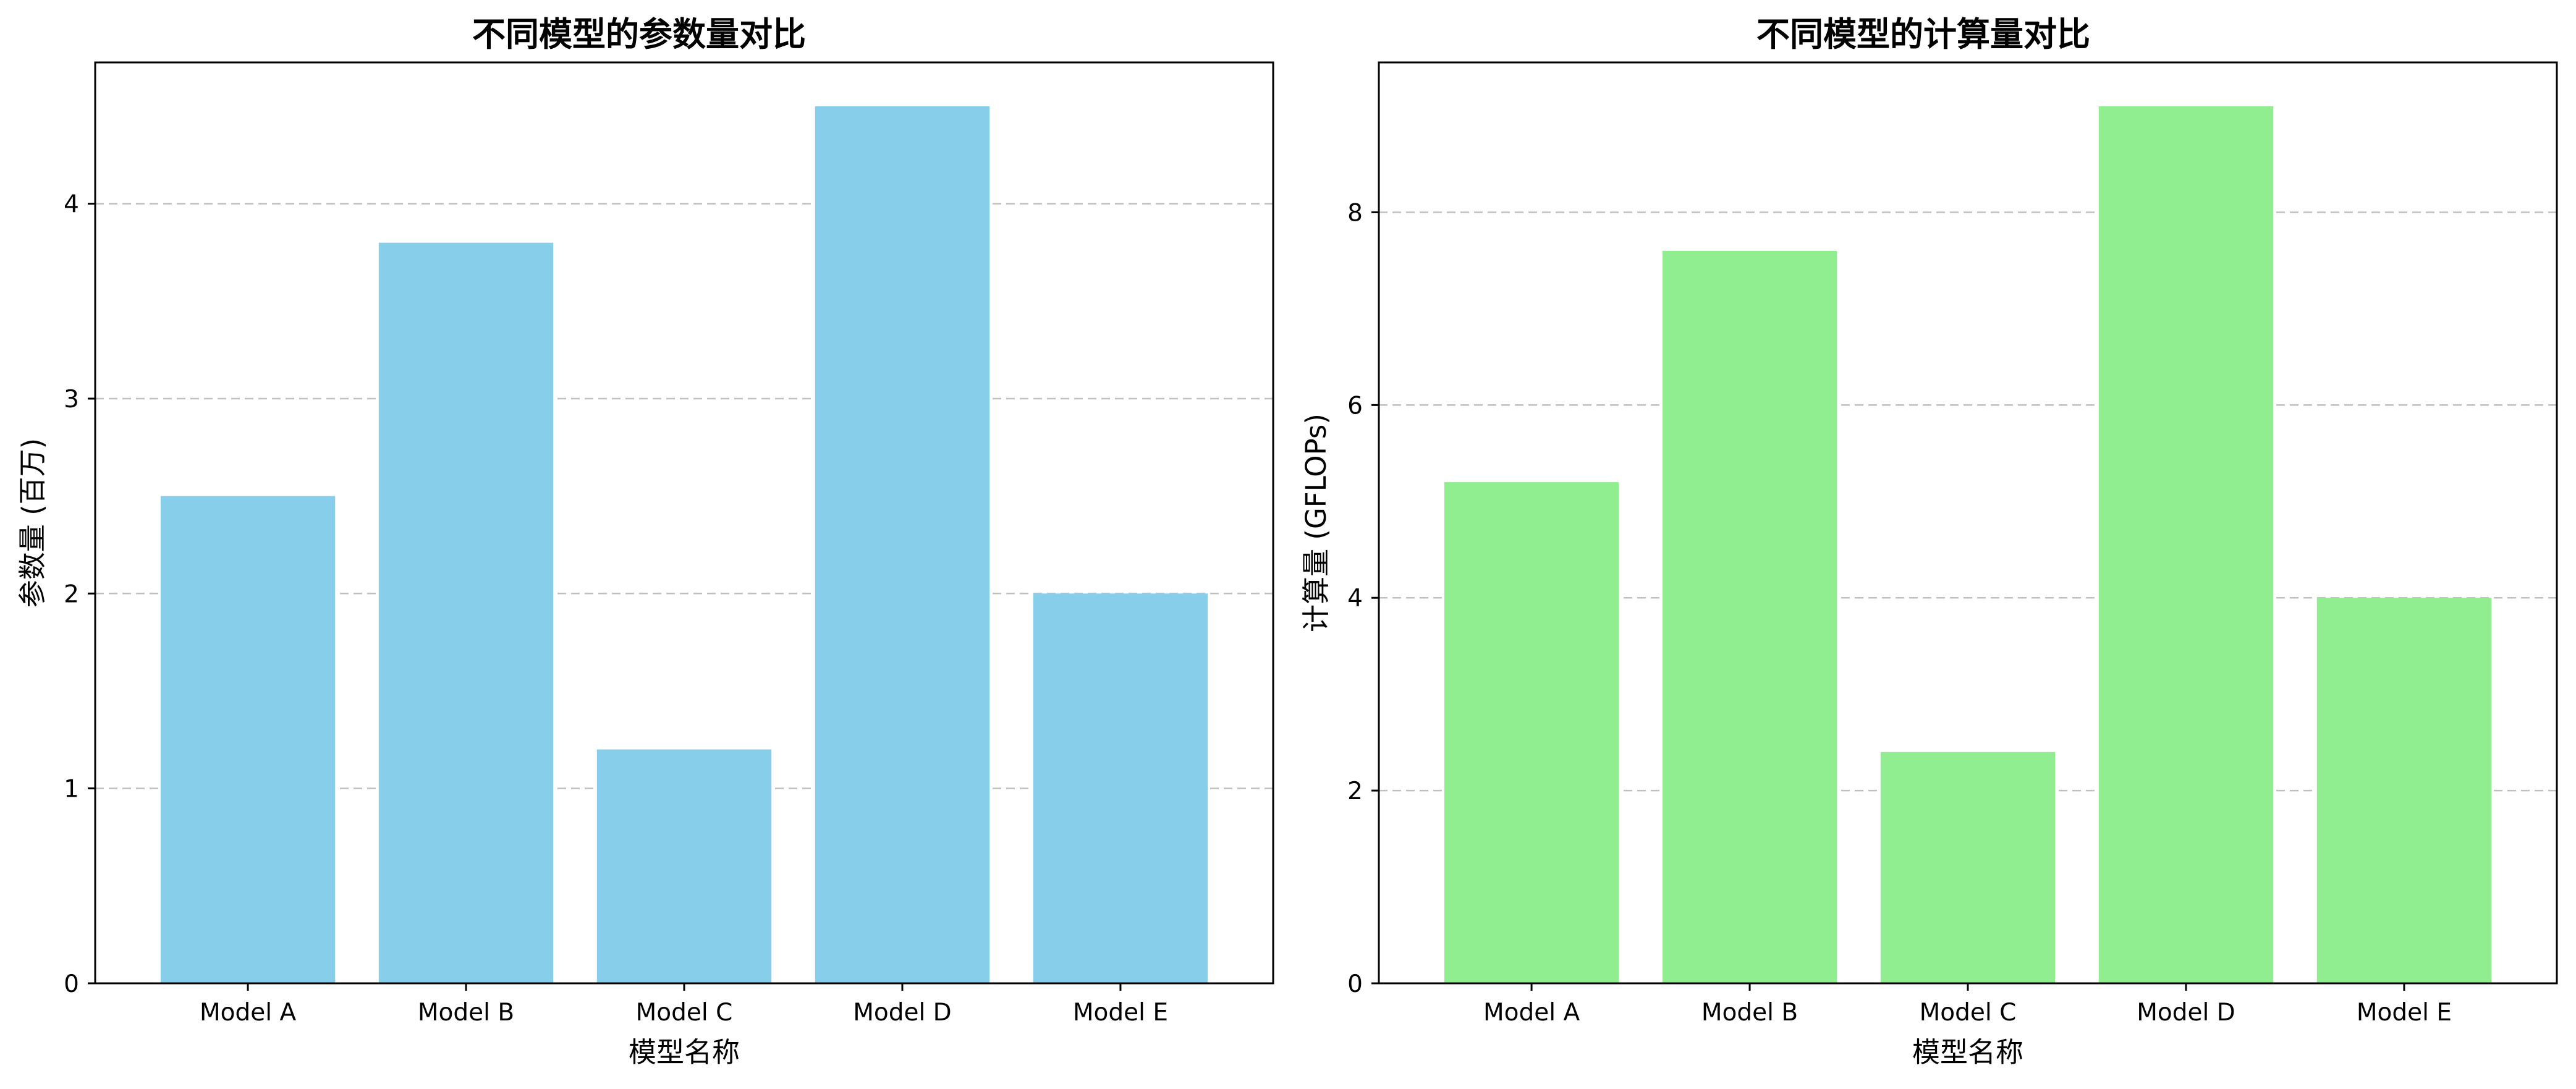  Describe the element at coordinates (248, 1013) in the screenshot. I see `parameter-chart-x-tick-label: Model A` at that location.